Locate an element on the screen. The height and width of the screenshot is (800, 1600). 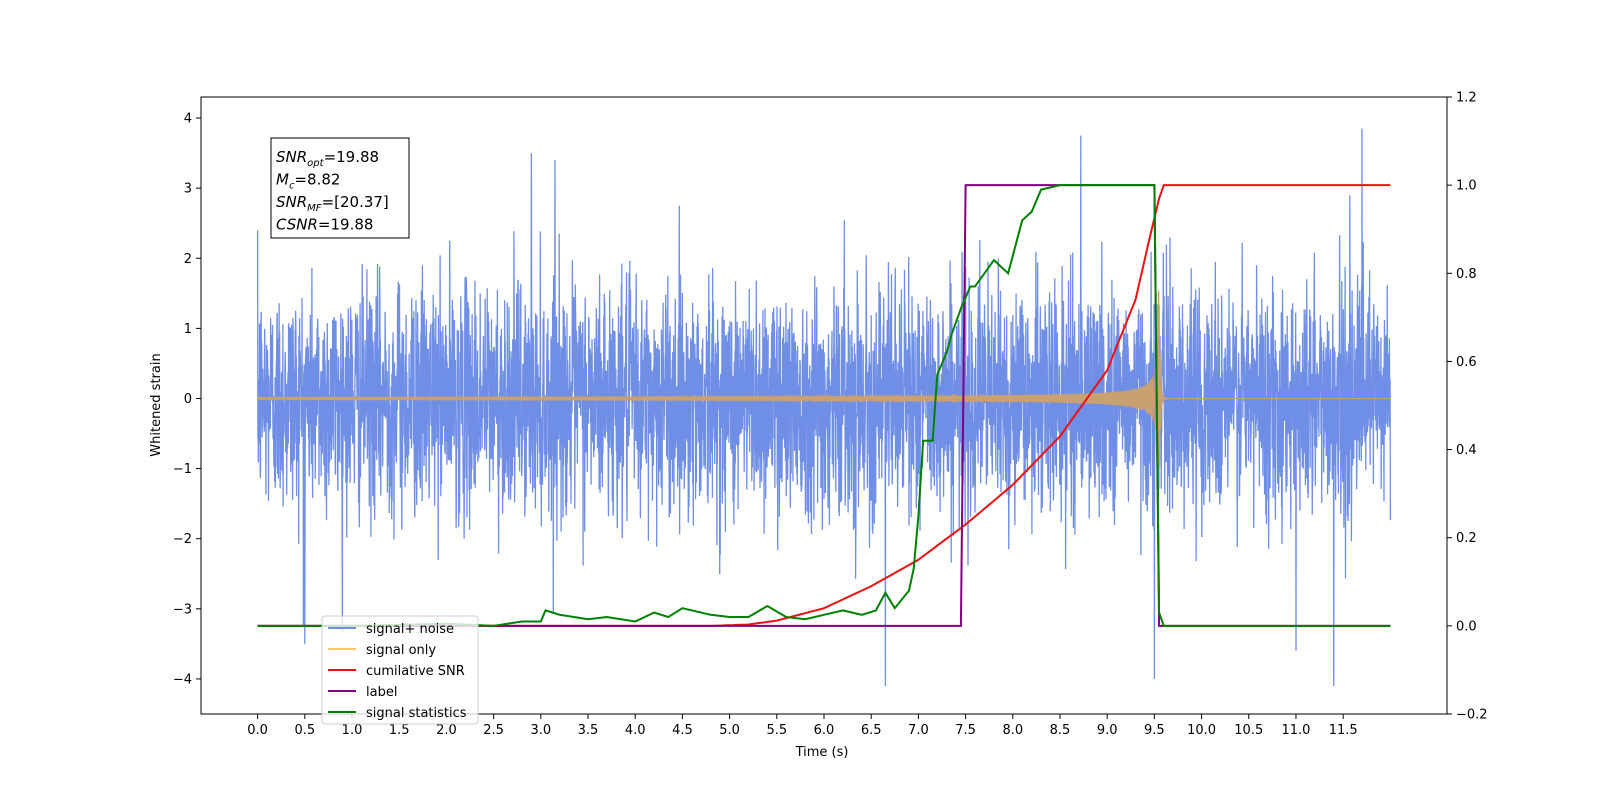
y2-tick-label: −0.2 is located at coordinates (1472, 715).